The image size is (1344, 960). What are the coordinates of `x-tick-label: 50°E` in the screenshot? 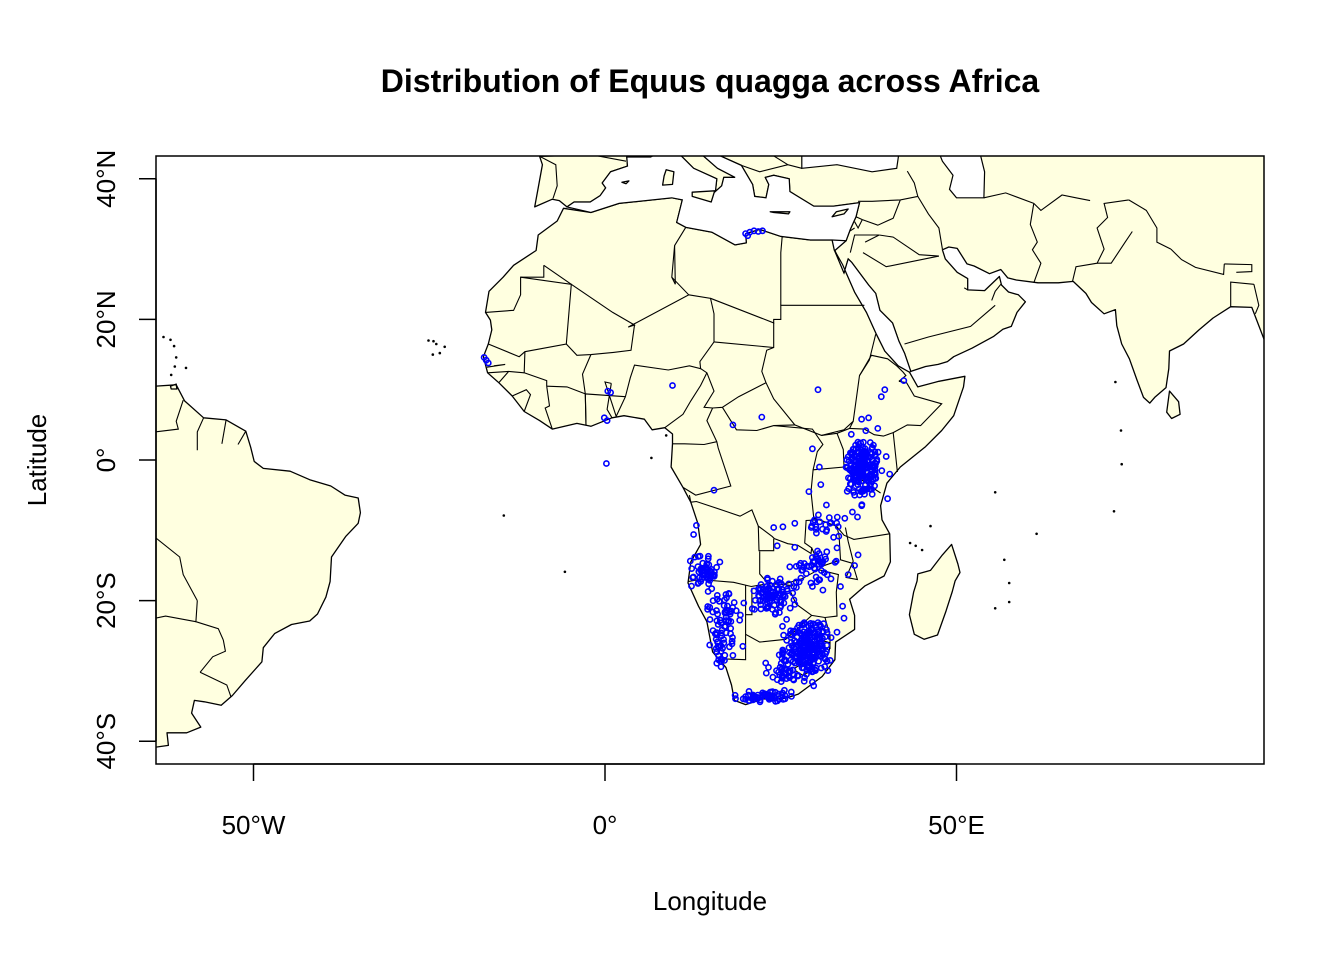 It's located at (956, 825).